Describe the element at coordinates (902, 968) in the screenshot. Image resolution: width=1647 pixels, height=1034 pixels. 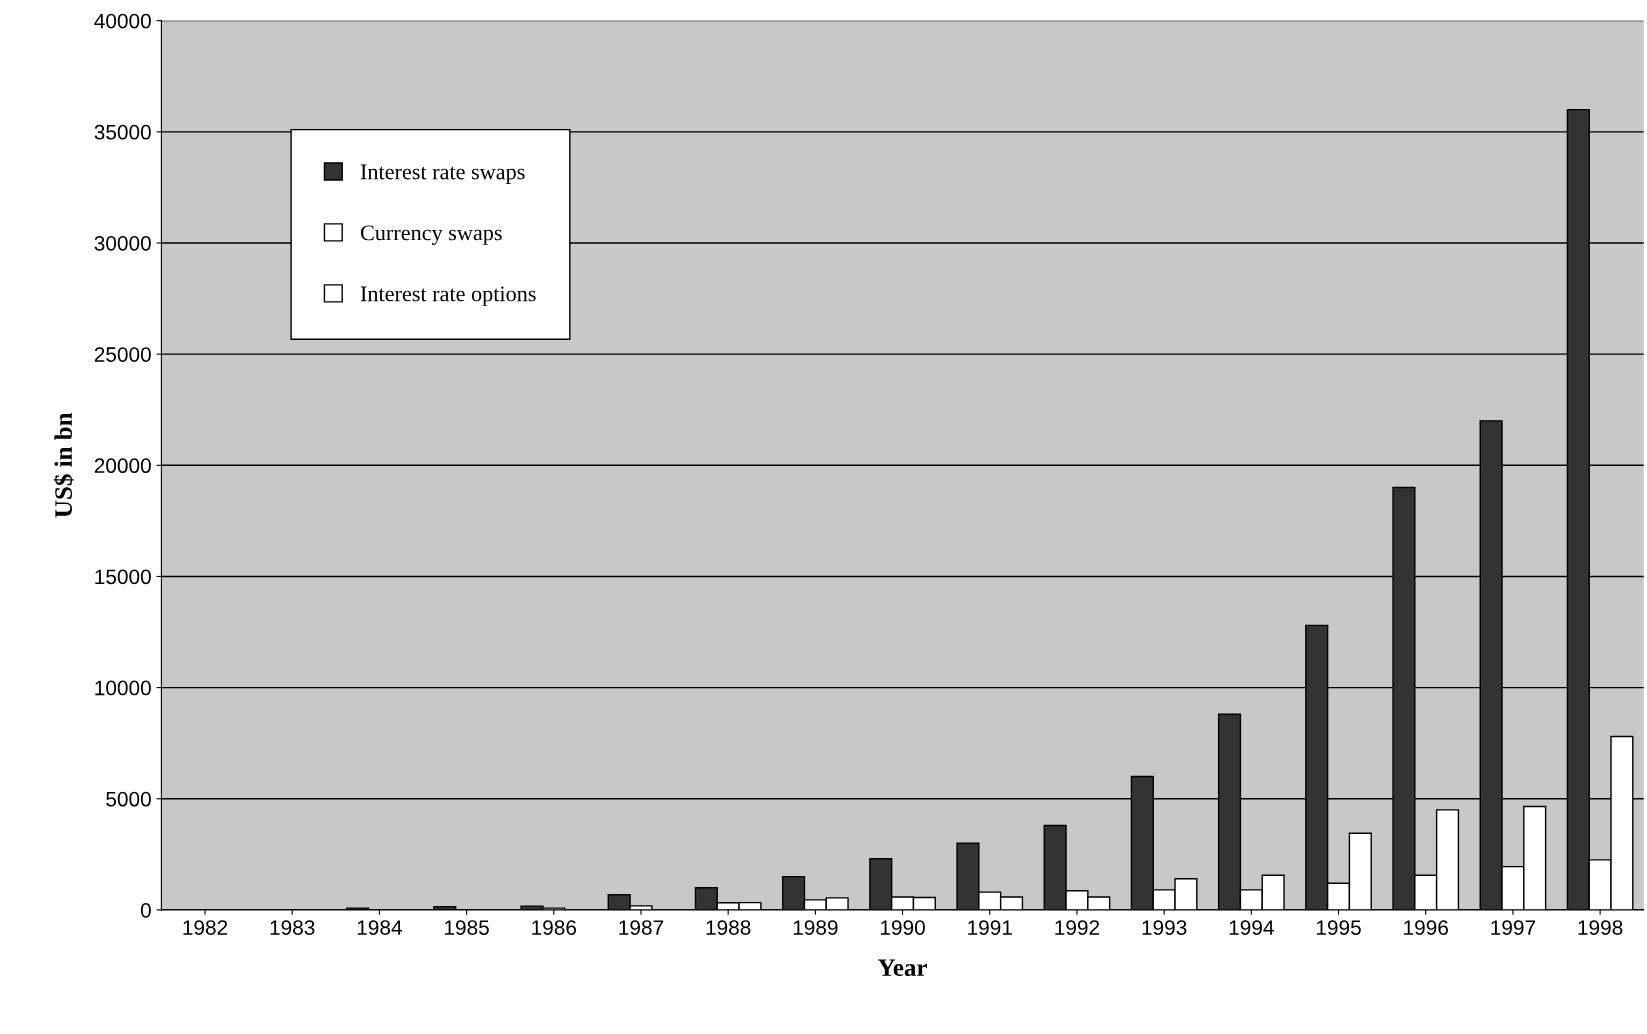
I see `x-axis-title: Year` at that location.